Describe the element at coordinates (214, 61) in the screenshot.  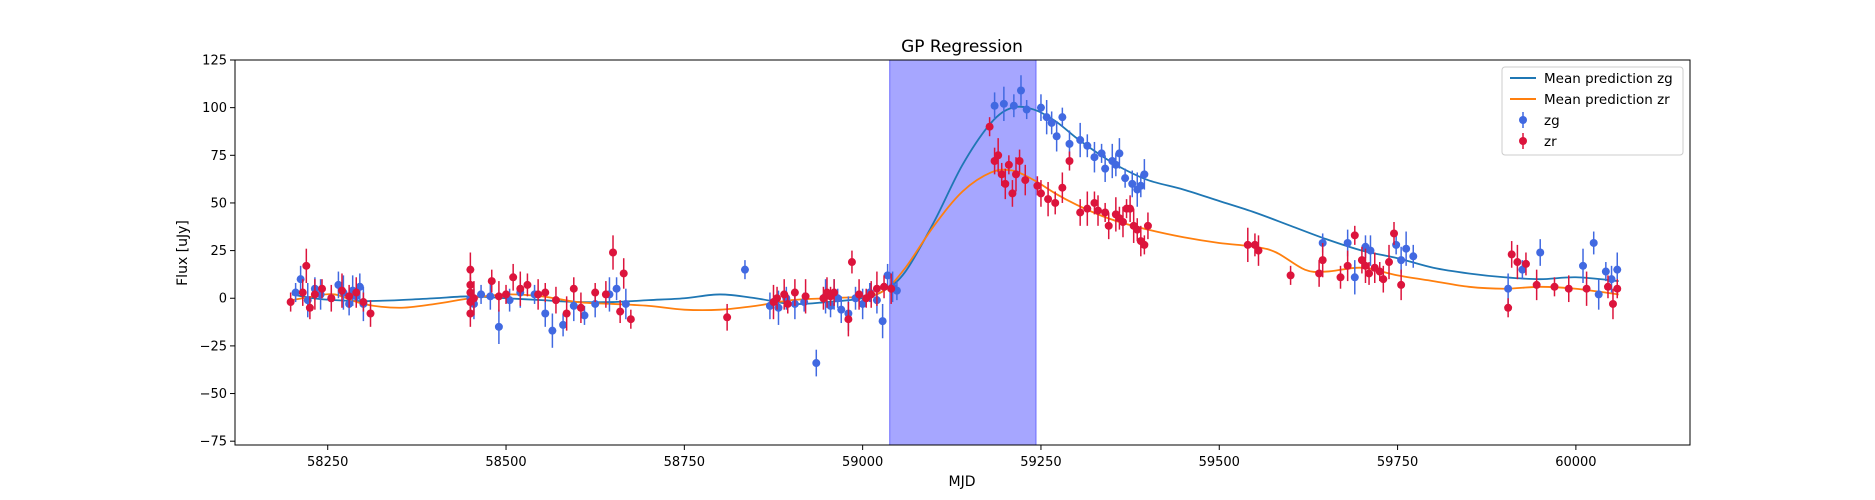
I see `y-tick-label: 125` at that location.